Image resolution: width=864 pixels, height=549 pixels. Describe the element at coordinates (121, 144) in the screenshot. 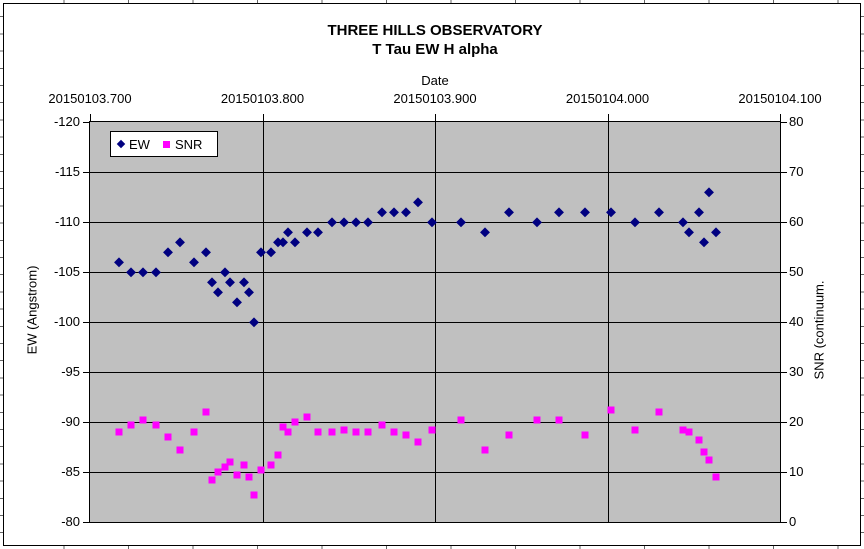

I see `ew-diamond-marker` at that location.